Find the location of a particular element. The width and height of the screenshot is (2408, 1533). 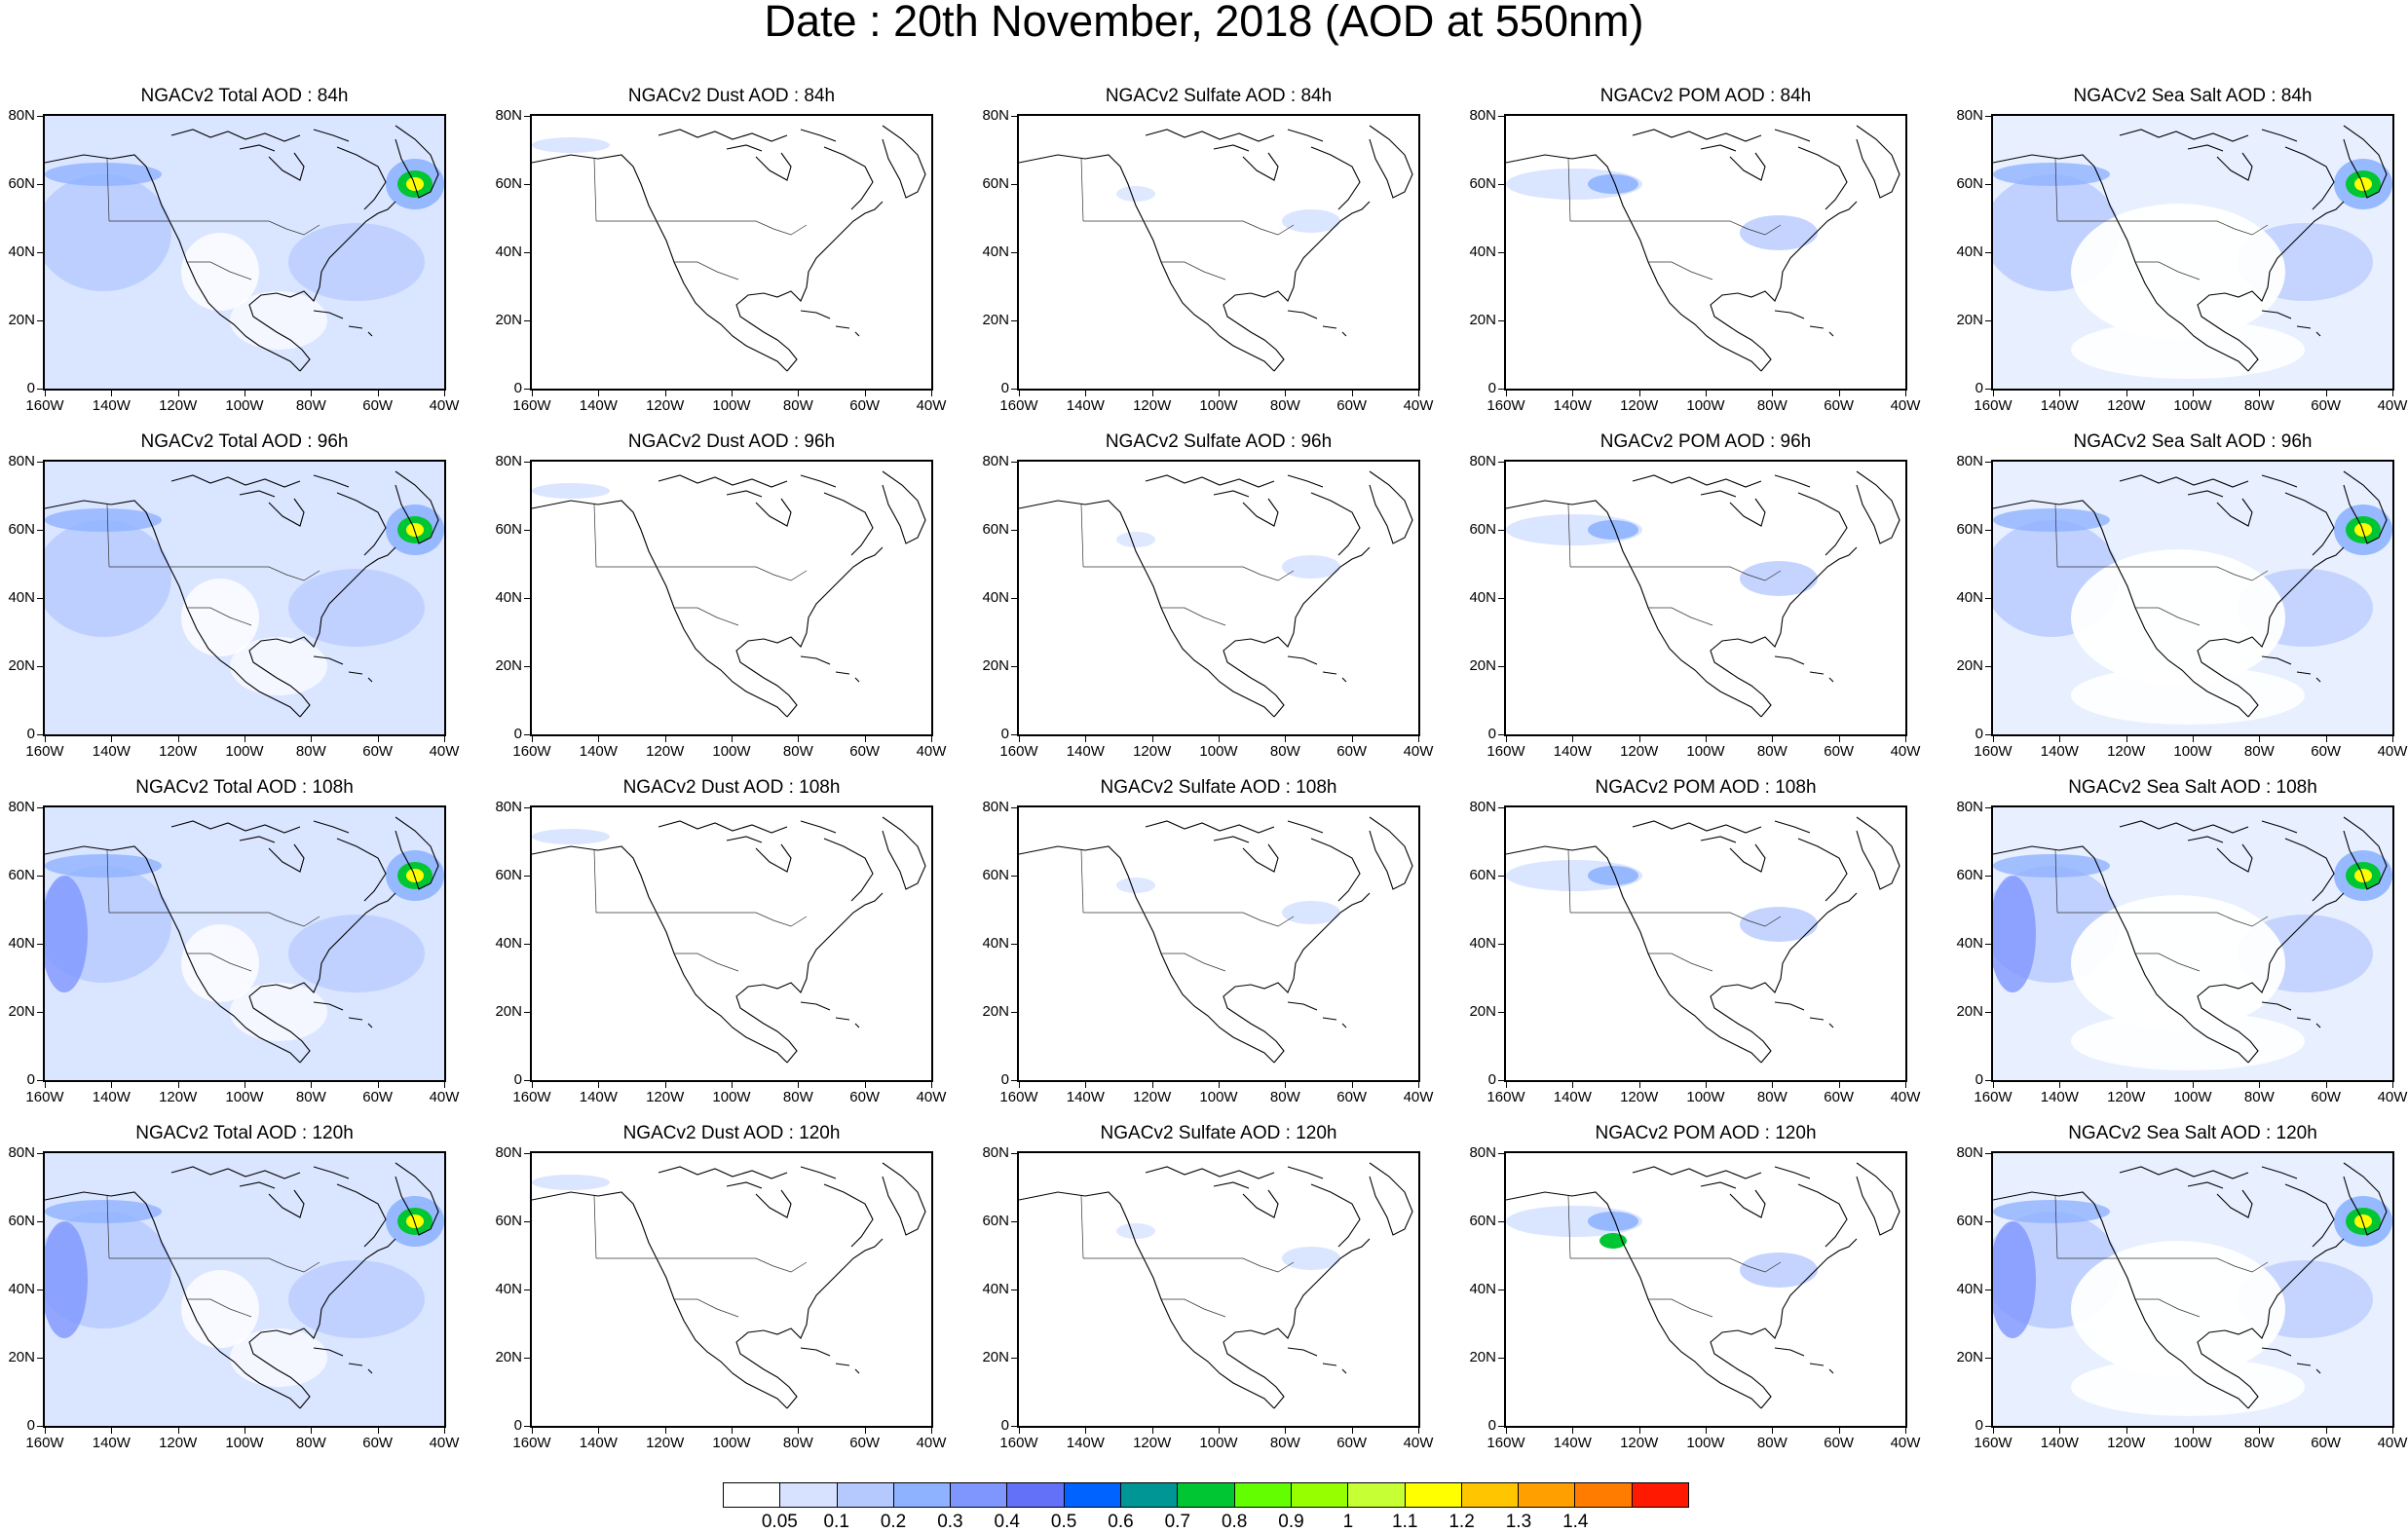

x-tick-label: 100W is located at coordinates (2192, 406).